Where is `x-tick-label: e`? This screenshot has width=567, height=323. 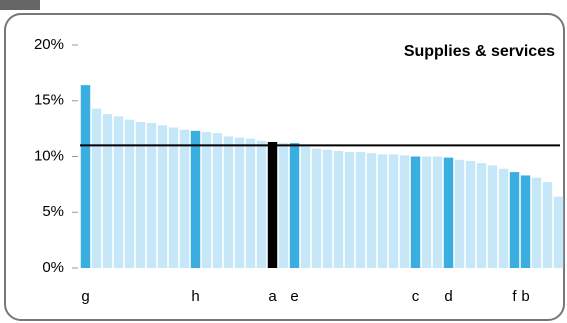
x-tick-label: e is located at coordinates (294, 296).